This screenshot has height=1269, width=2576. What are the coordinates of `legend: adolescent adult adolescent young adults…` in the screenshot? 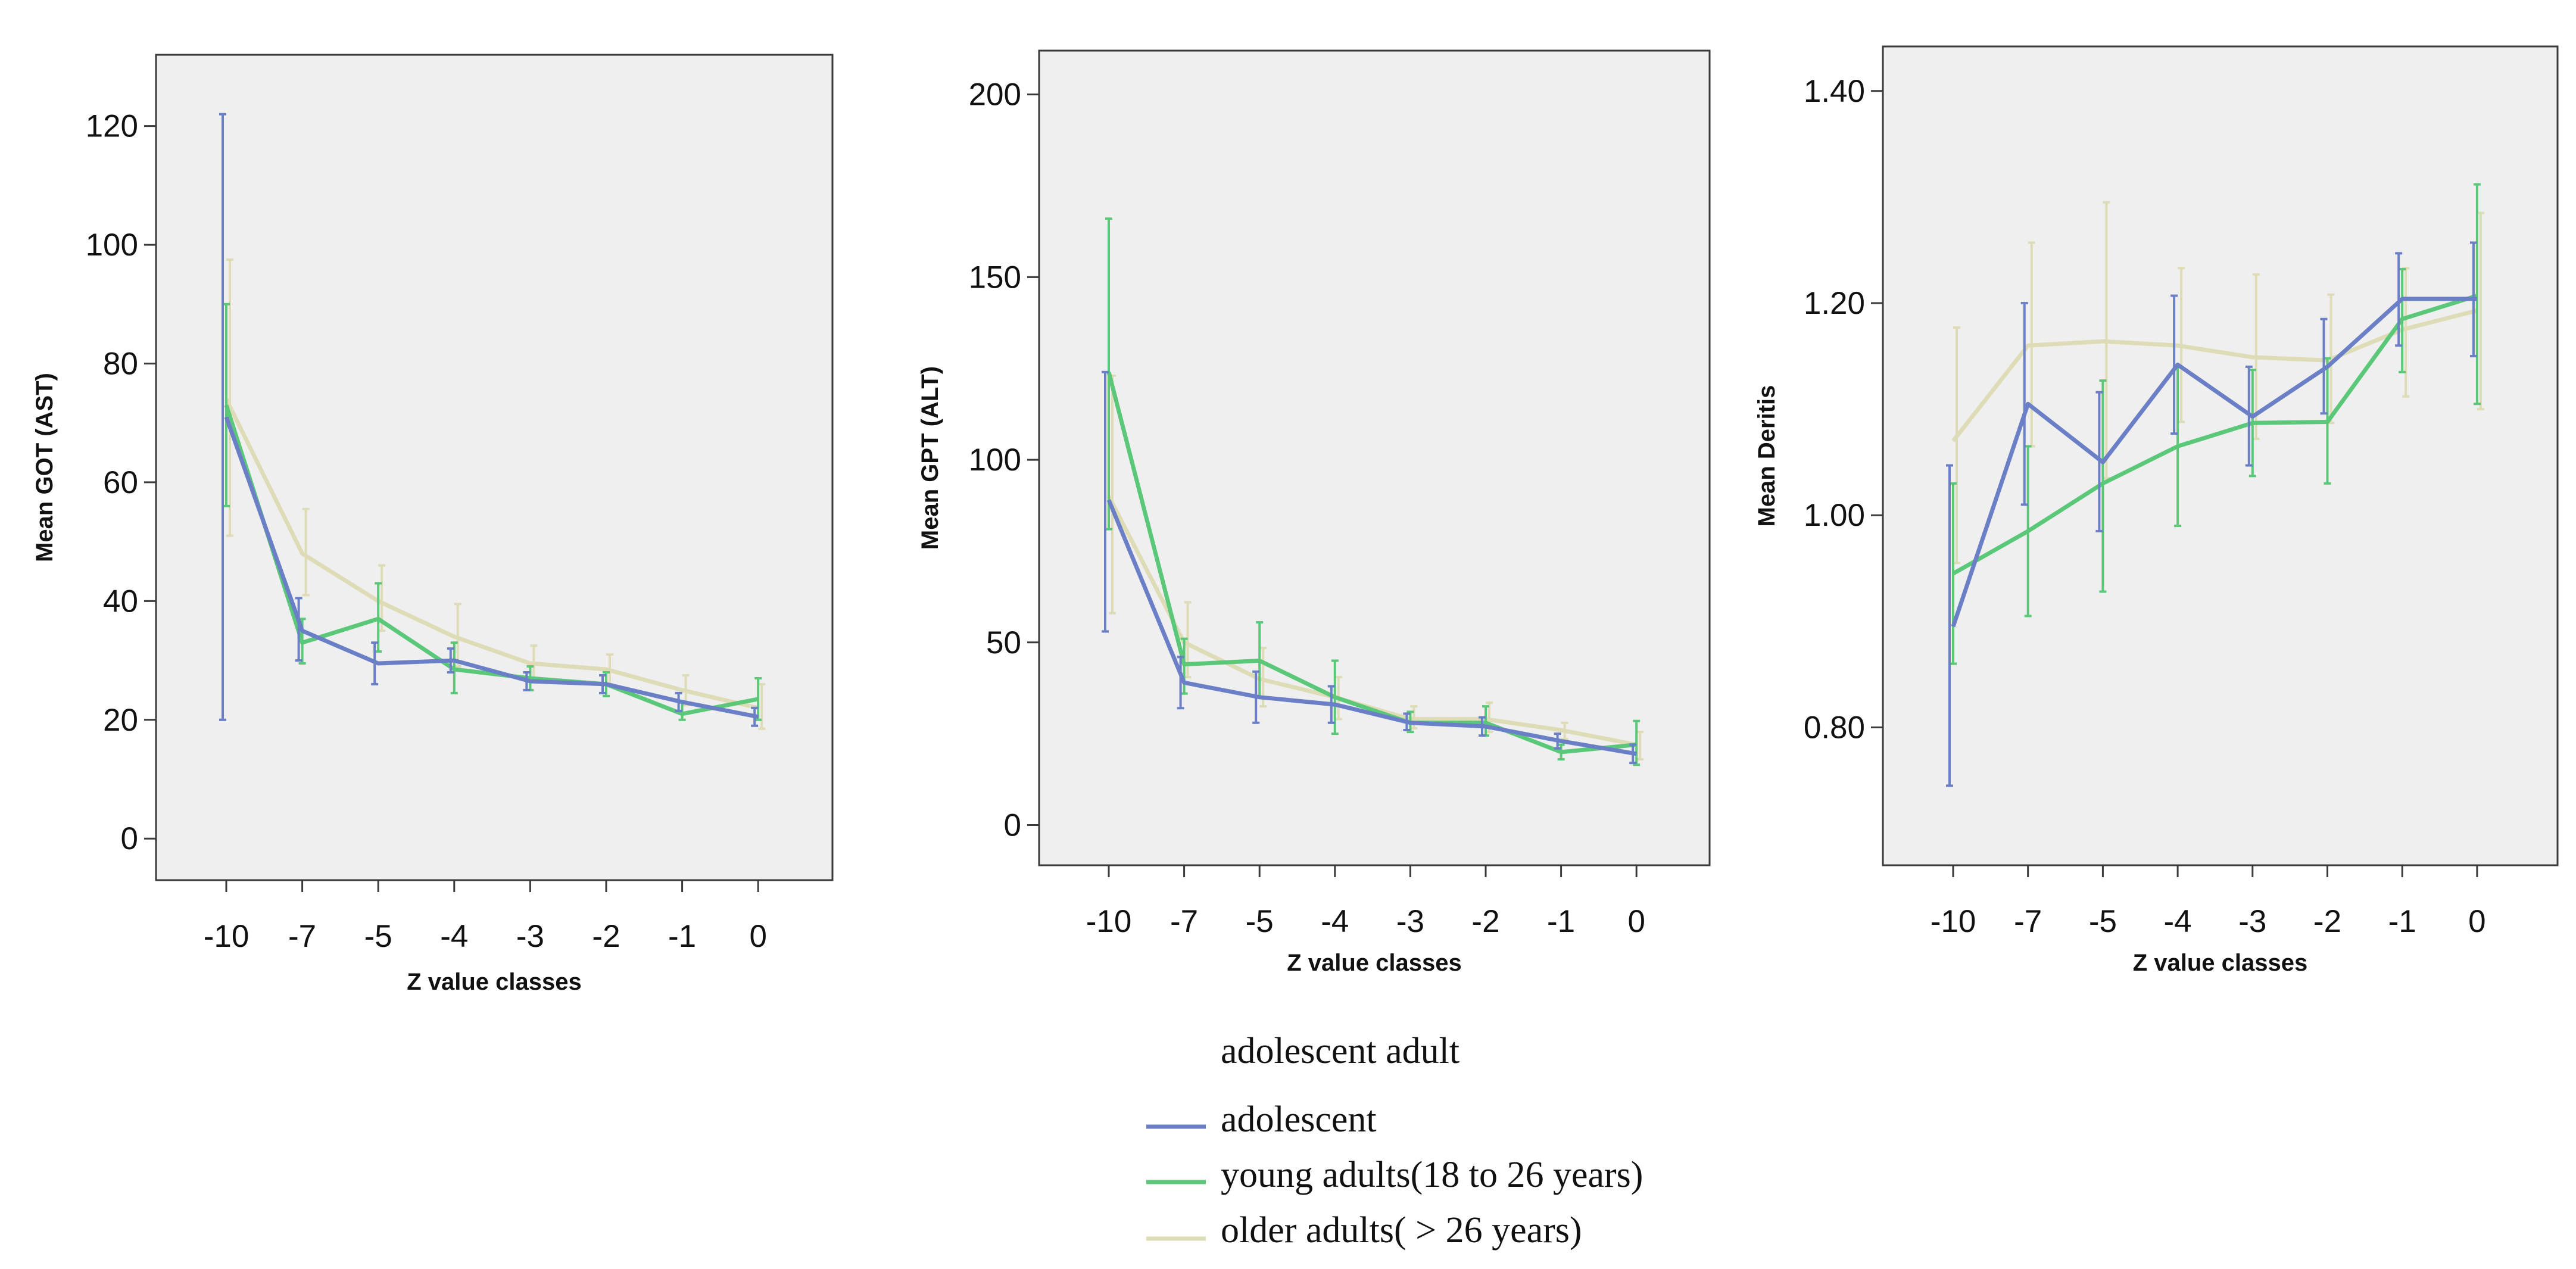 It's located at (1395, 1141).